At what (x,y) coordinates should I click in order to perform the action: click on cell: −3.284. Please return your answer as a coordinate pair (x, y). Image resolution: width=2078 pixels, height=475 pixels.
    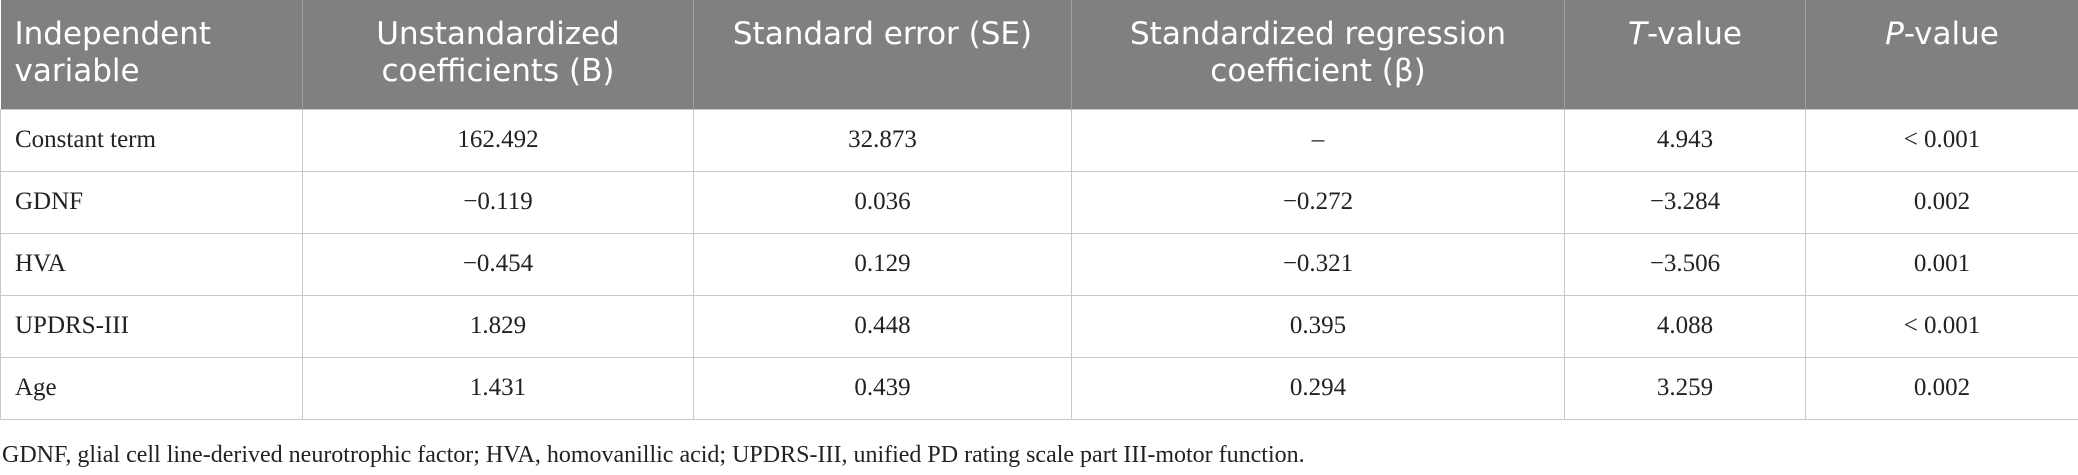
    Looking at the image, I should click on (1685, 202).